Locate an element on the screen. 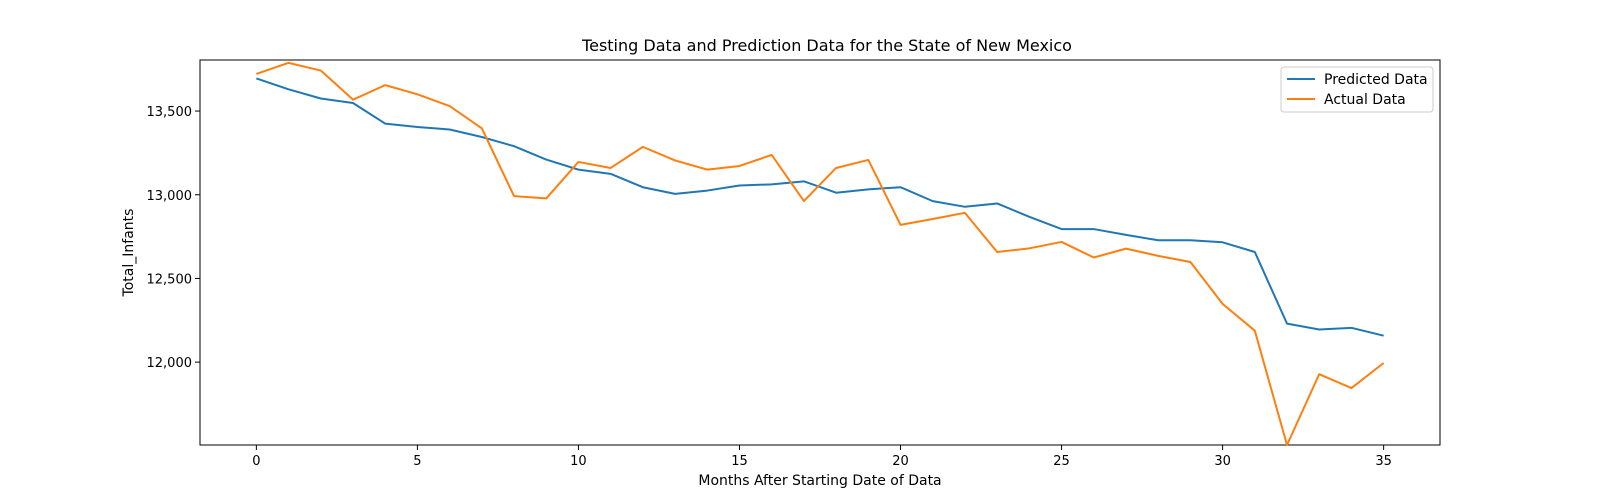  x-axis-ticks: 0 5 10 15 20 25 30 35 is located at coordinates (822, 457).